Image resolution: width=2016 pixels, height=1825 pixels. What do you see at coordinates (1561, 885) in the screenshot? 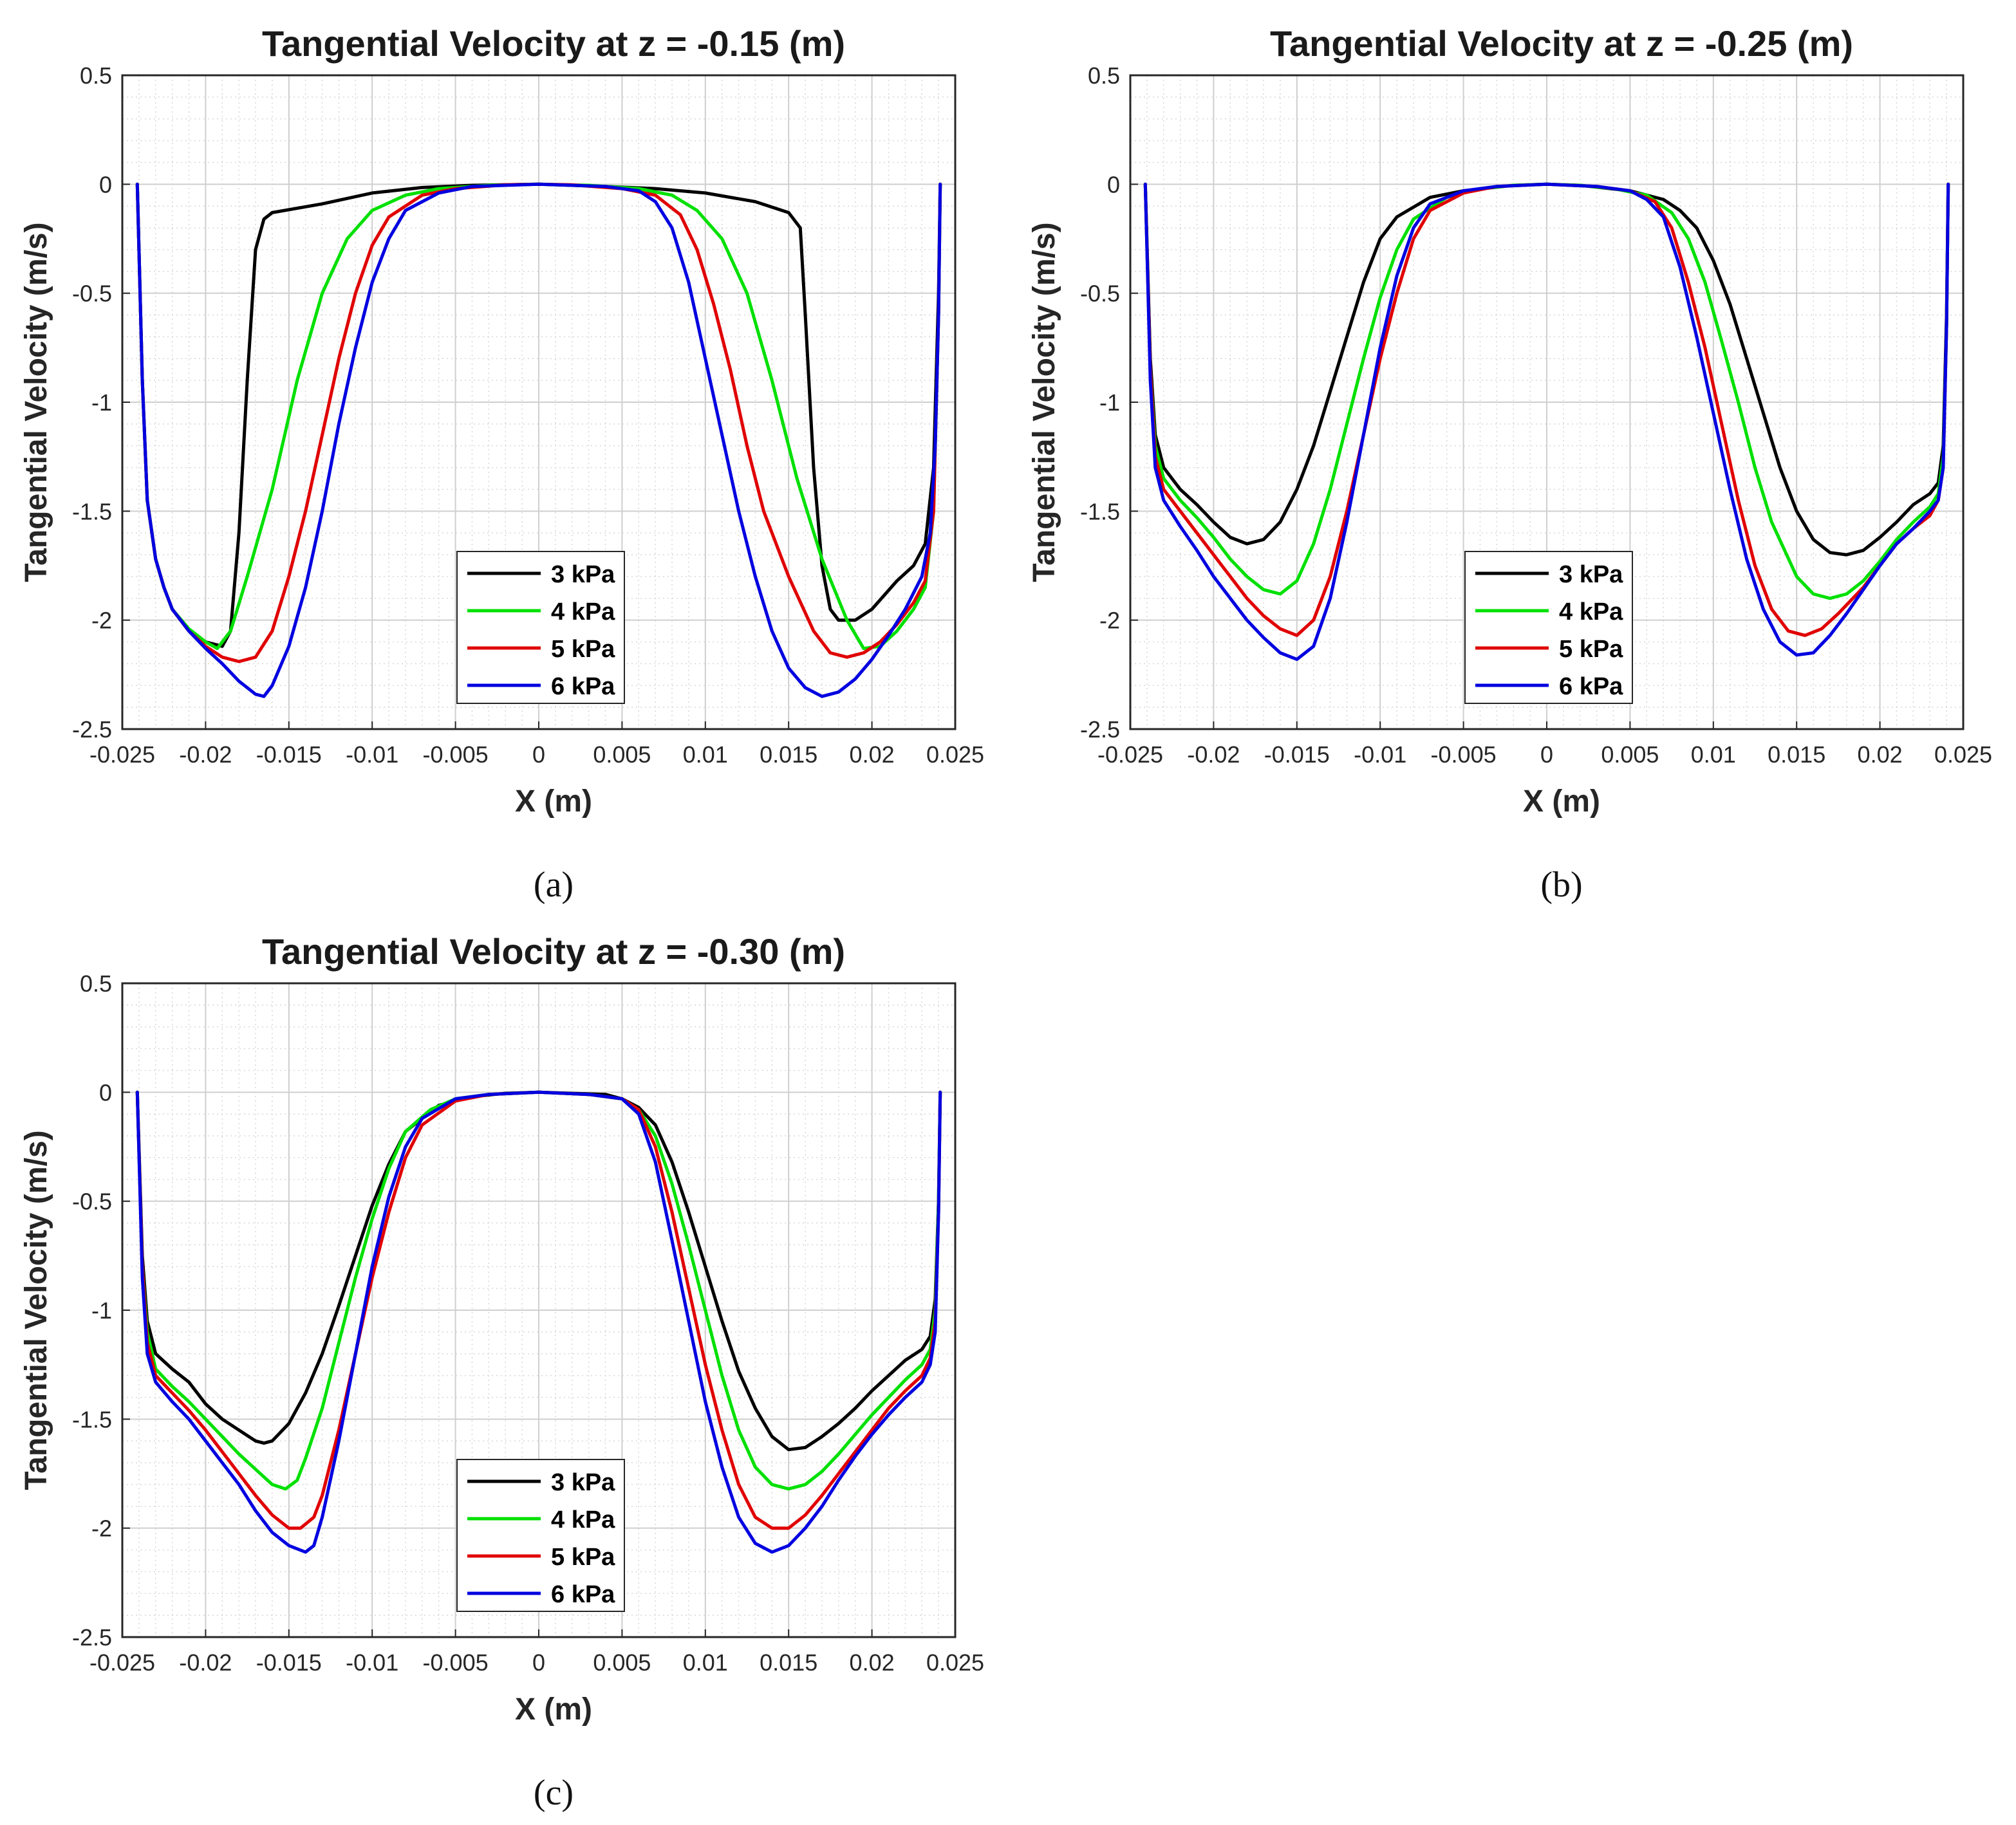
I see `panel-caption: (b)` at bounding box center [1561, 885].